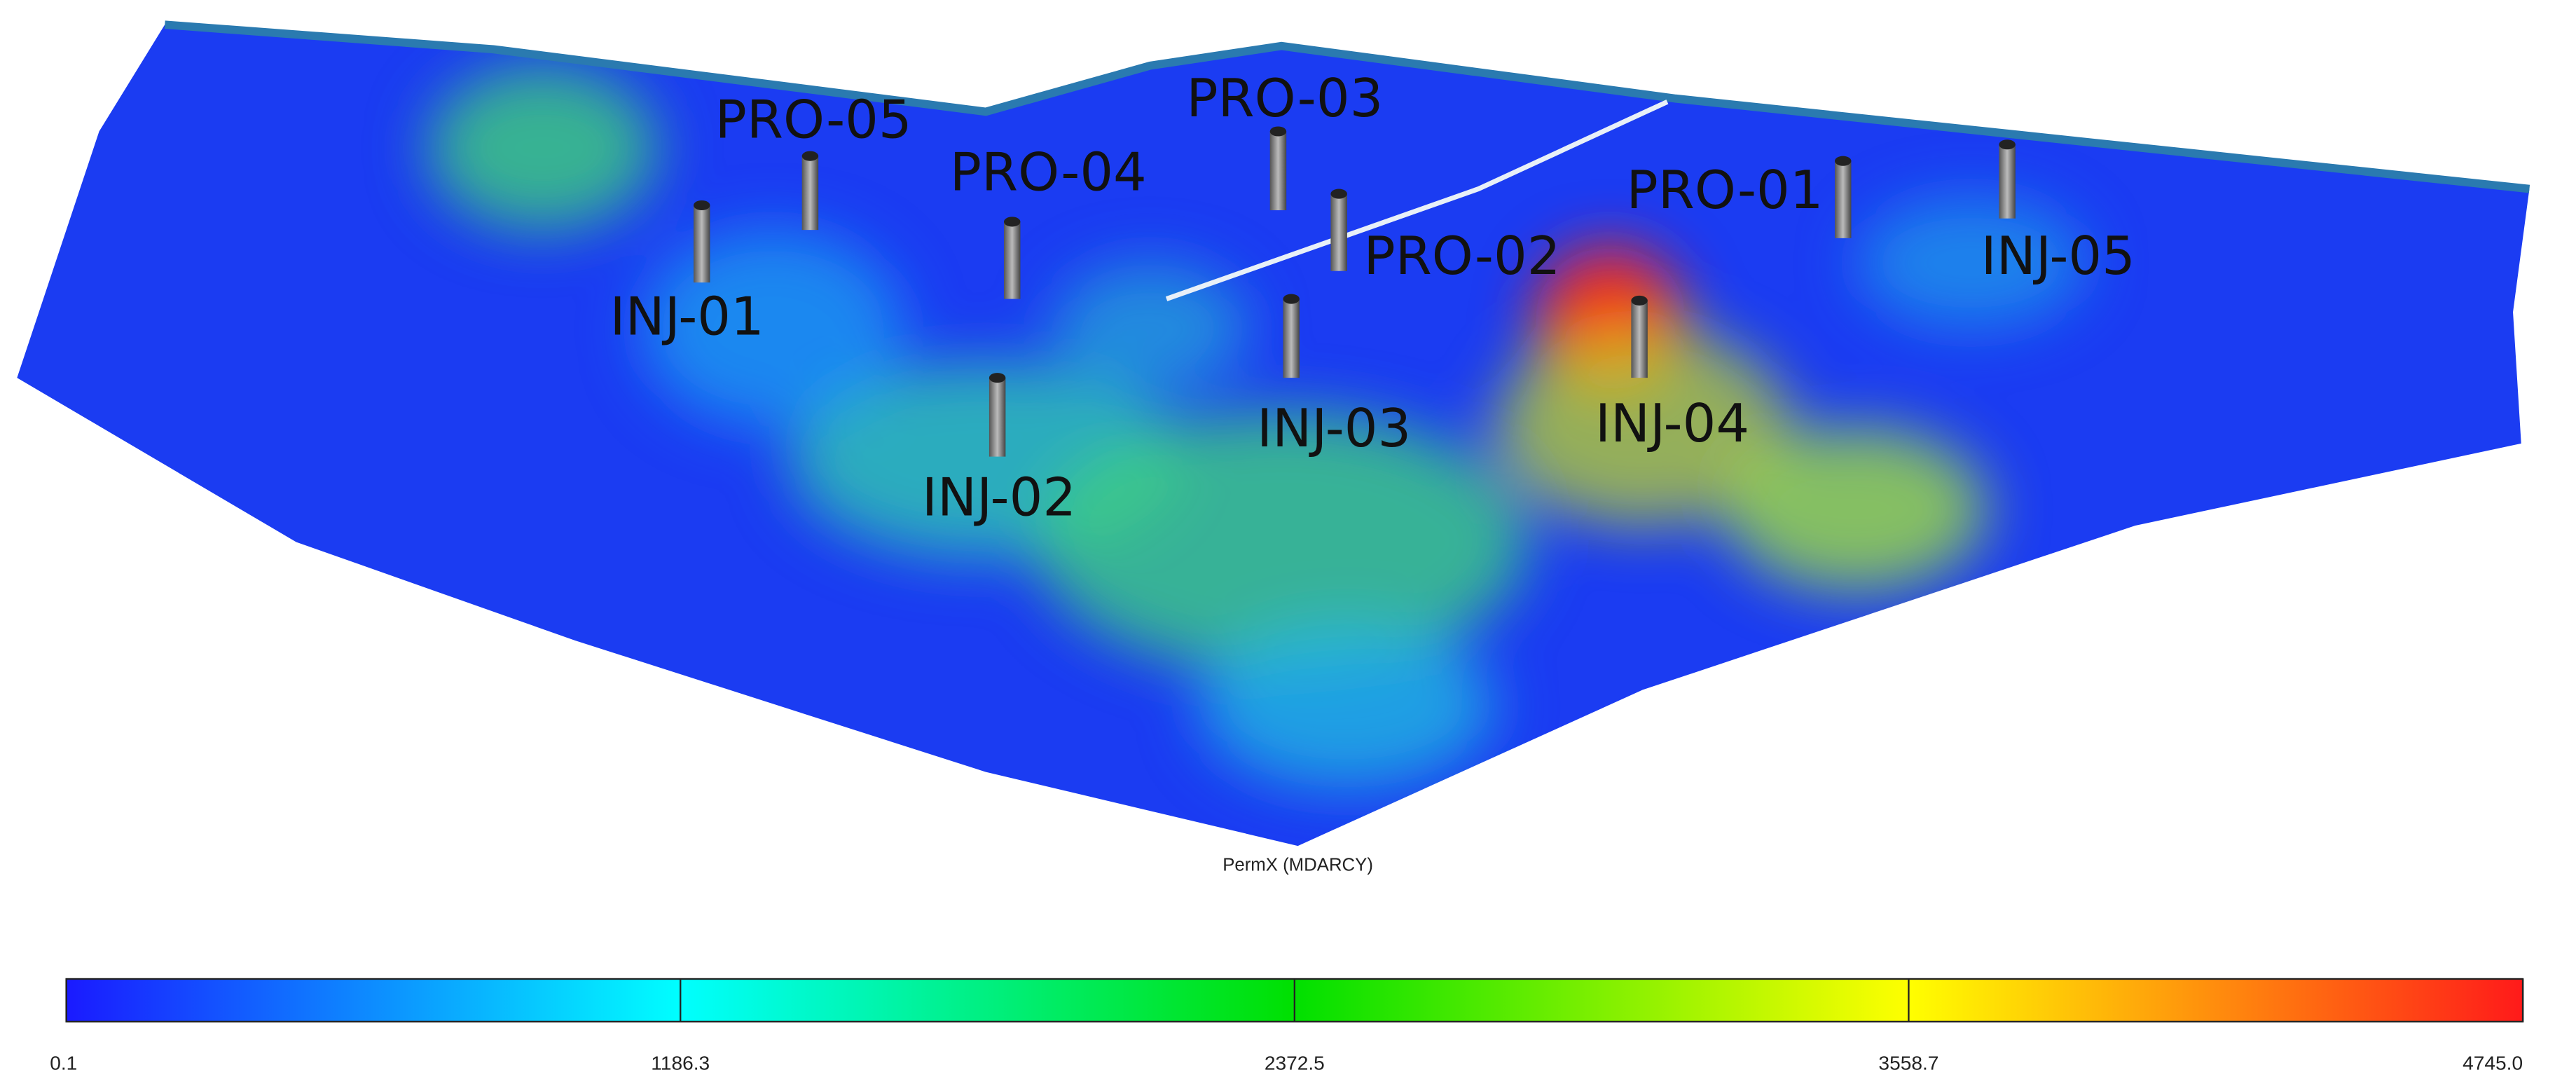 This screenshot has height=1089, width=2576. Describe the element at coordinates (1297, 865) in the screenshot. I see `colorbar-title: PermX (MDARCY)` at that location.